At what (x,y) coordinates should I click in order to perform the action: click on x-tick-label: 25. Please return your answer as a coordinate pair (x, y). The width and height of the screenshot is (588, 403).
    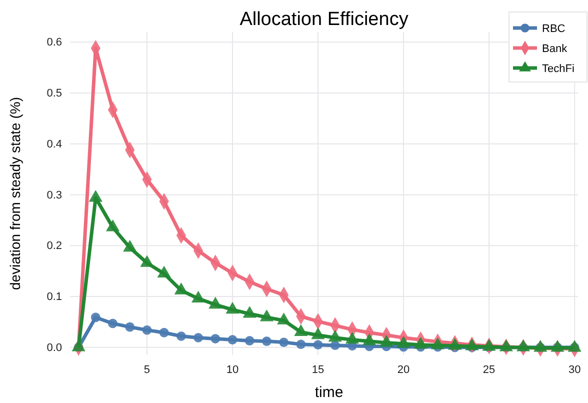
    Looking at the image, I should click on (489, 370).